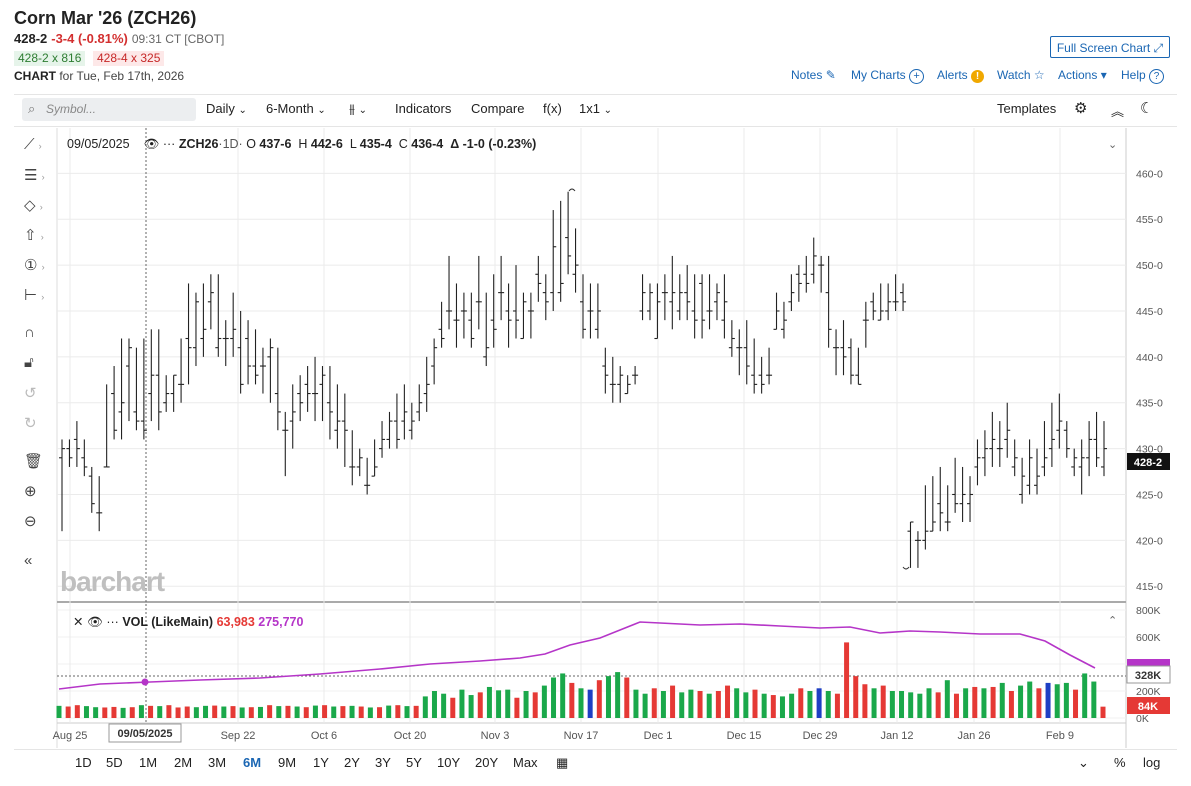 The image size is (1191, 786). I want to click on price-tick-label: 430-0, so click(1149, 450).